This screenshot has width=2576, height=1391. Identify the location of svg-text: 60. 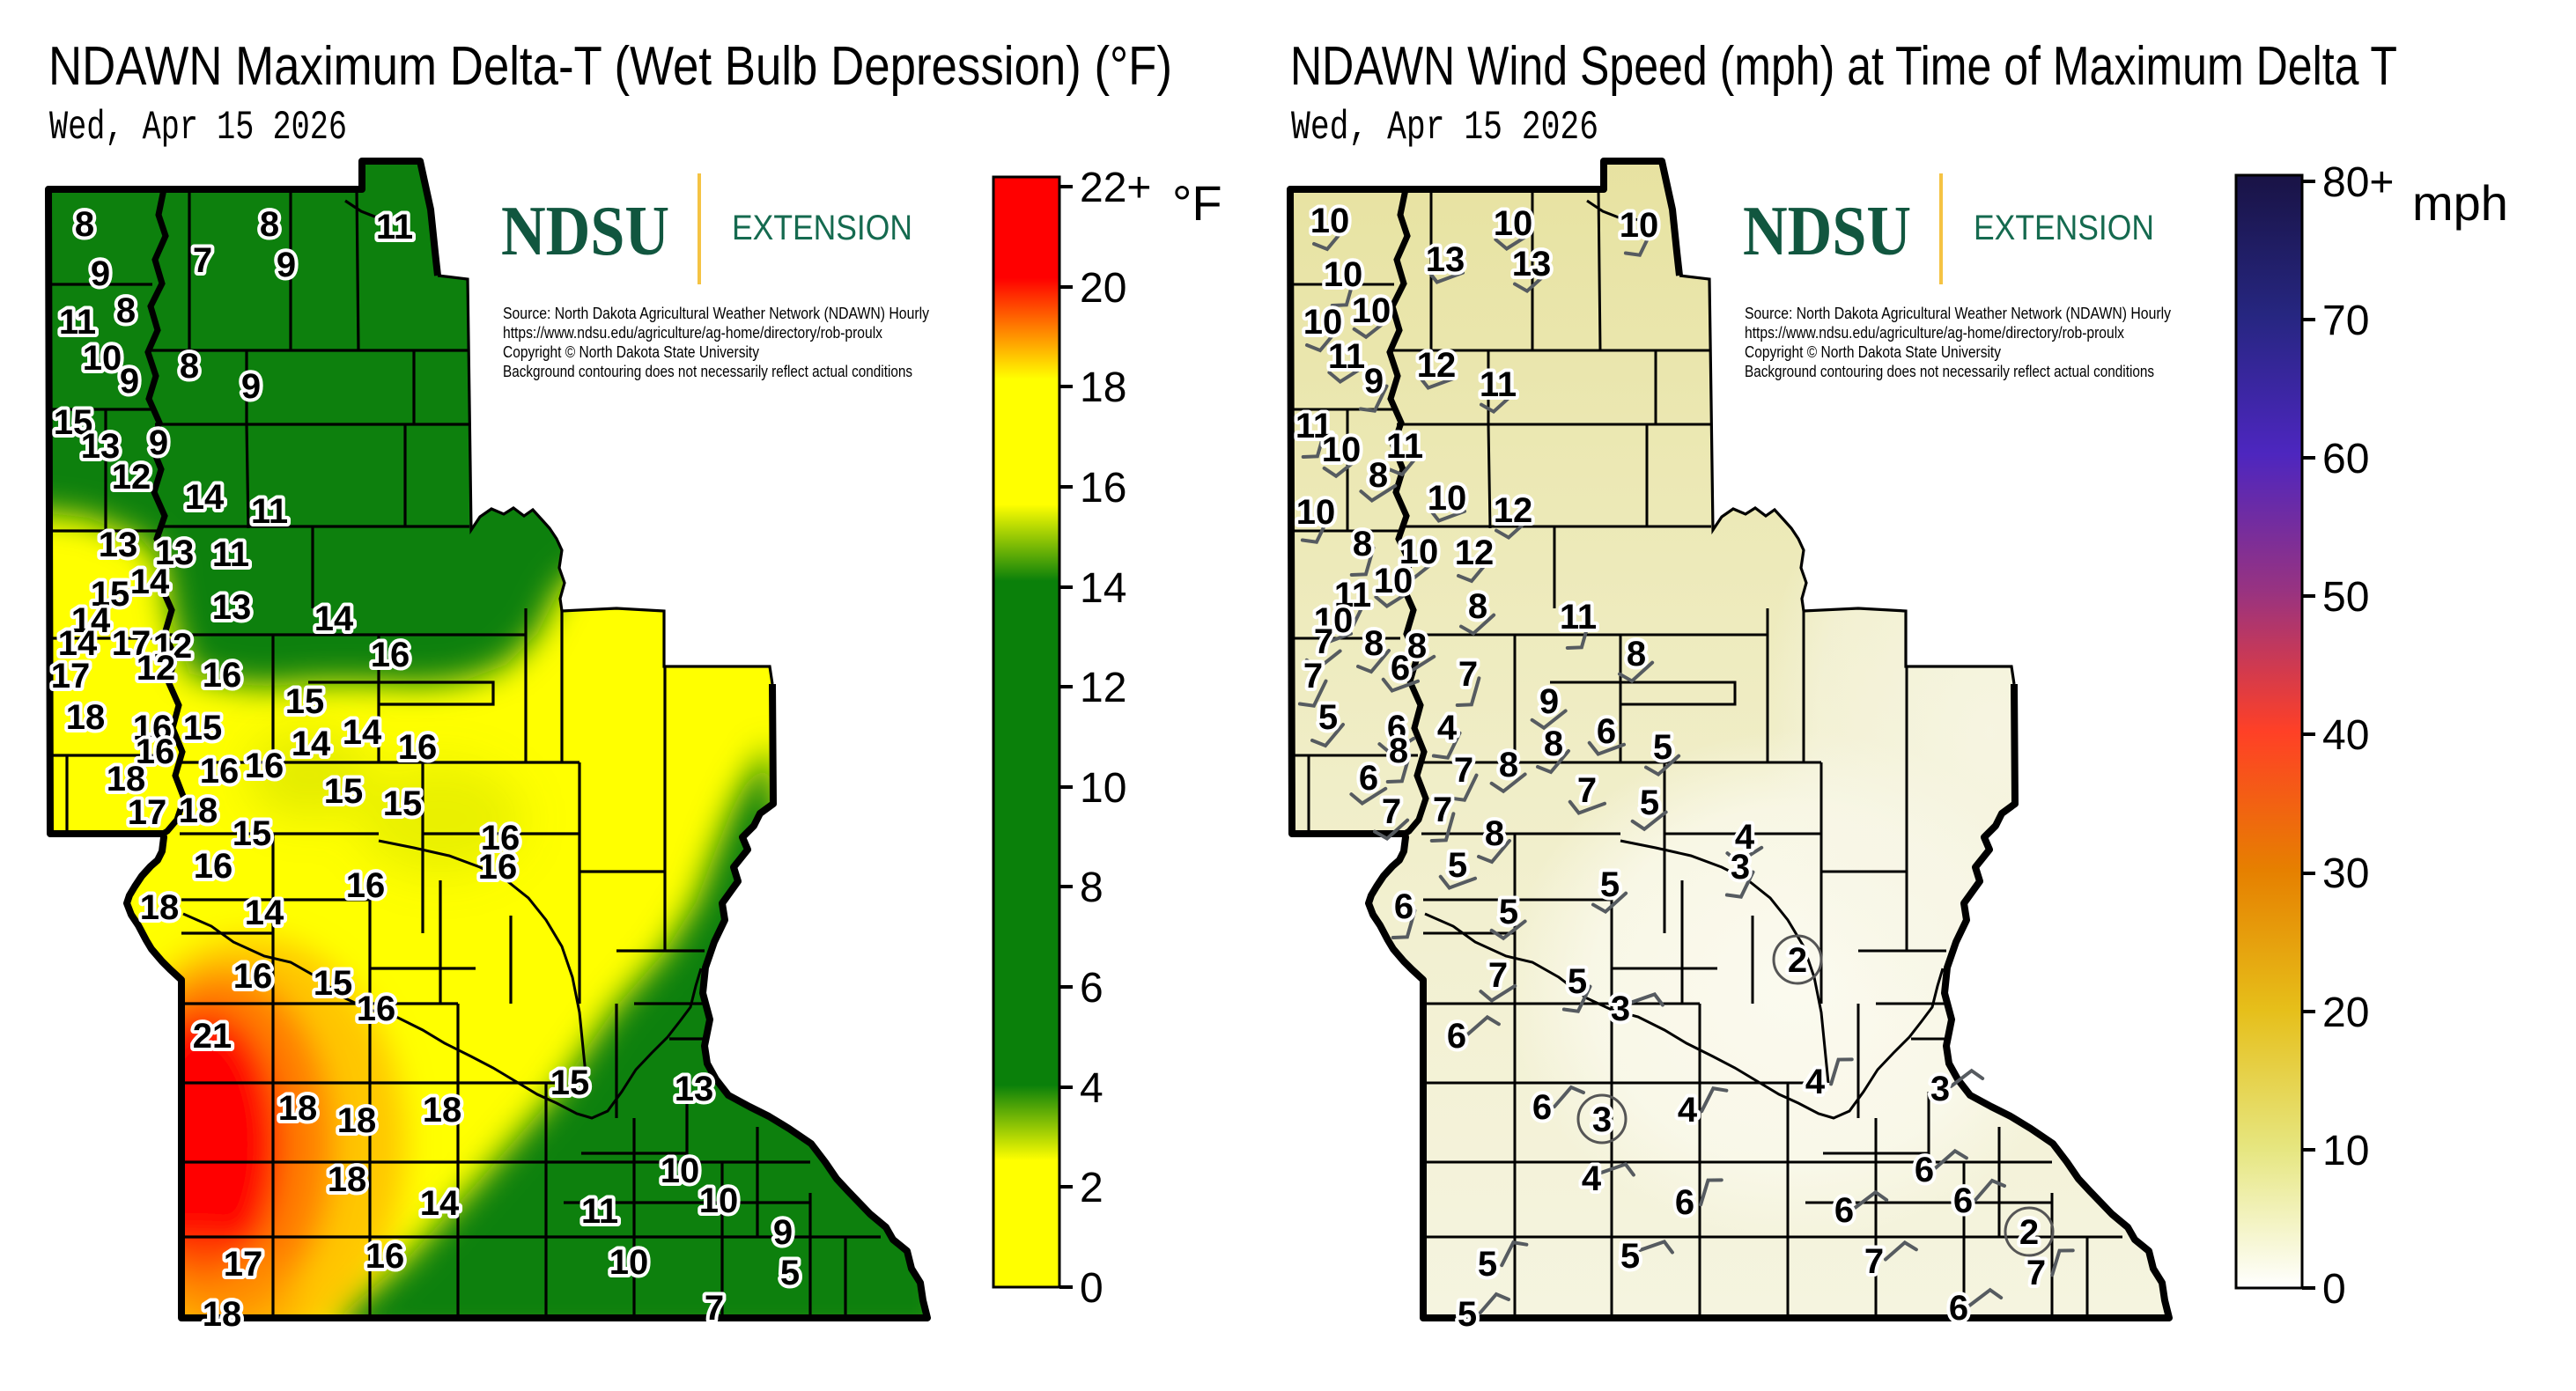
(2345, 459).